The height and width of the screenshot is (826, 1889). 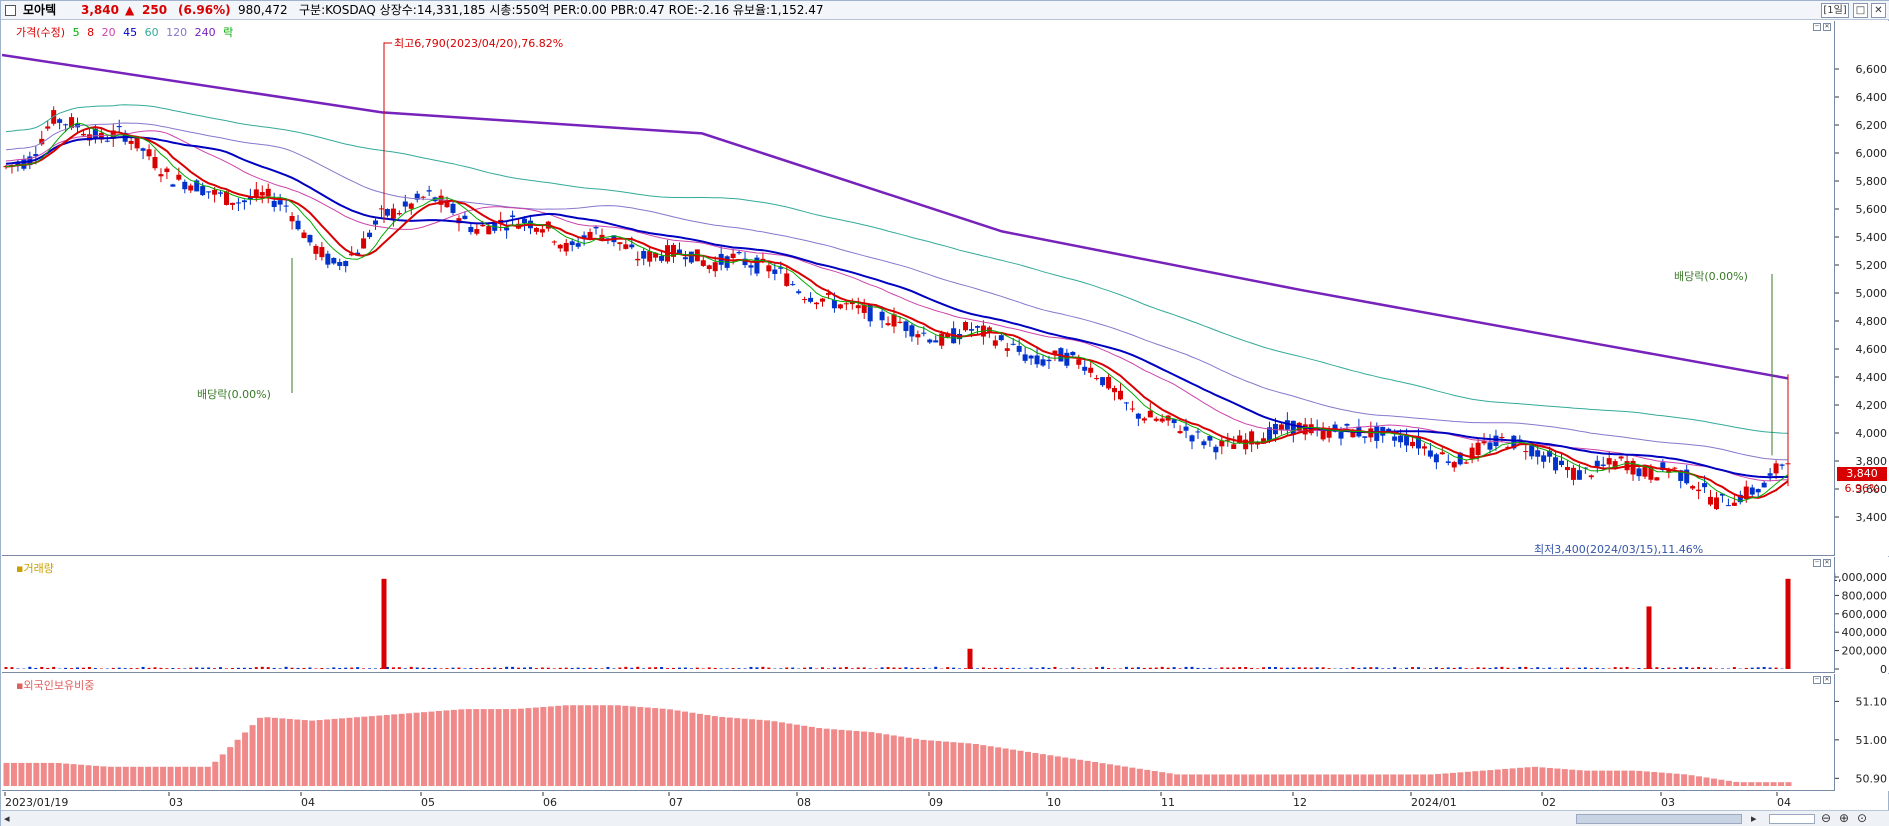 What do you see at coordinates (1860, 10) in the screenshot?
I see `maximize-icon: □` at bounding box center [1860, 10].